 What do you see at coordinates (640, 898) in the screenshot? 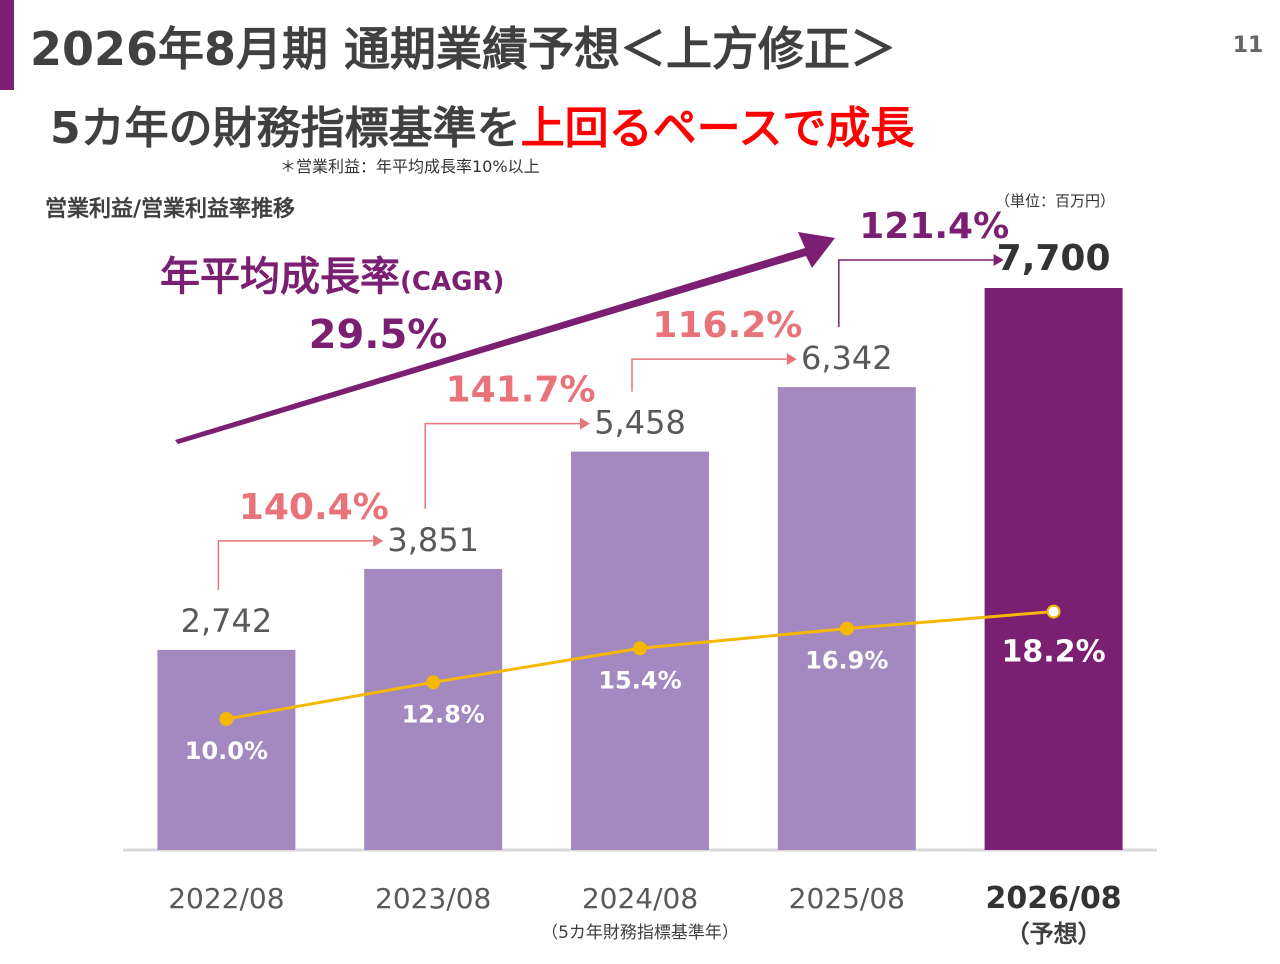
I see `x-tick-label: 2024/08` at bounding box center [640, 898].